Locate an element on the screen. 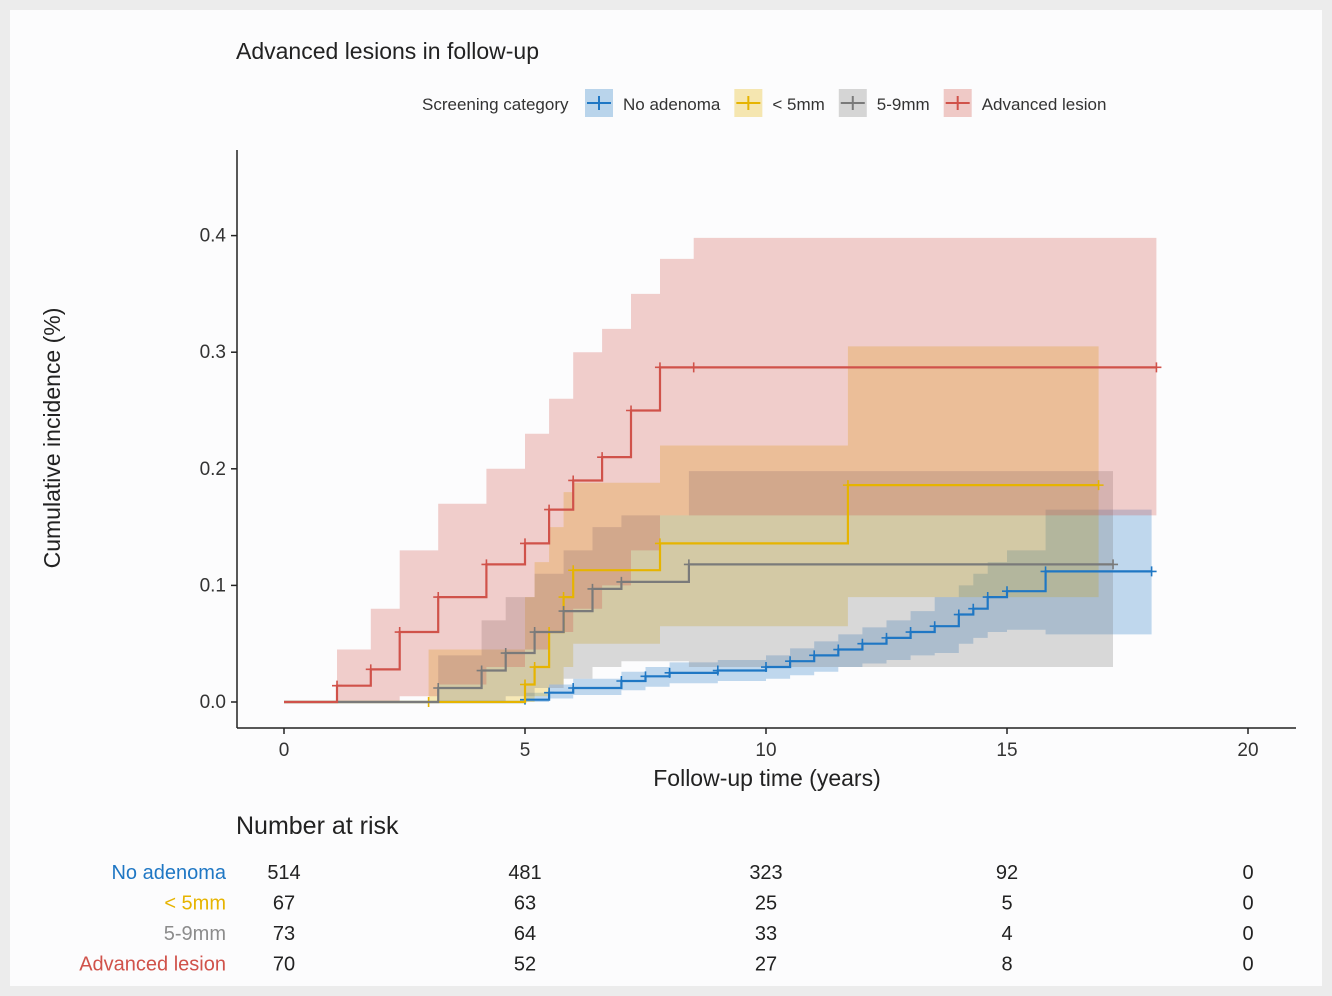 The image size is (1332, 996). x-tick-label-1: 5 is located at coordinates (525, 750).